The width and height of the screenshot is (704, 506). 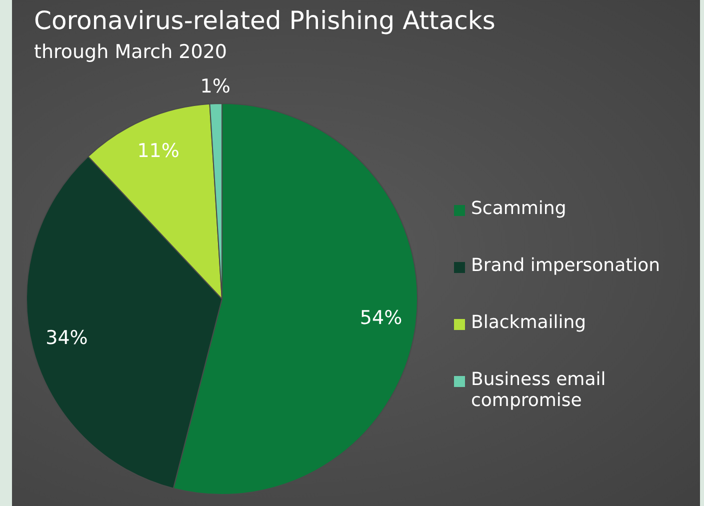 What do you see at coordinates (158, 151) in the screenshot?
I see `data-label: 11%` at bounding box center [158, 151].